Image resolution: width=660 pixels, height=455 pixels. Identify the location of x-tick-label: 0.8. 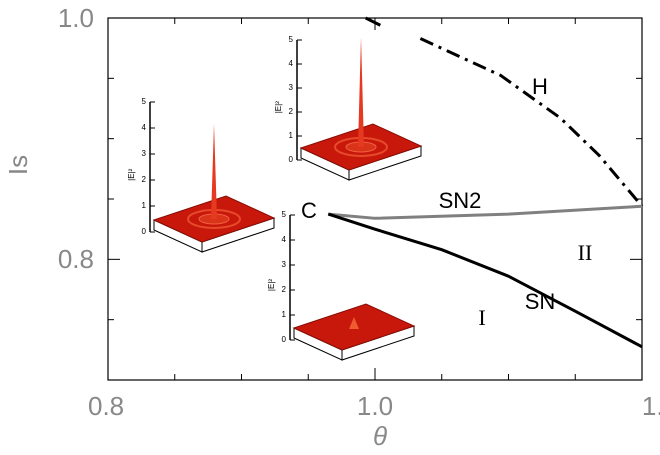
(106, 406).